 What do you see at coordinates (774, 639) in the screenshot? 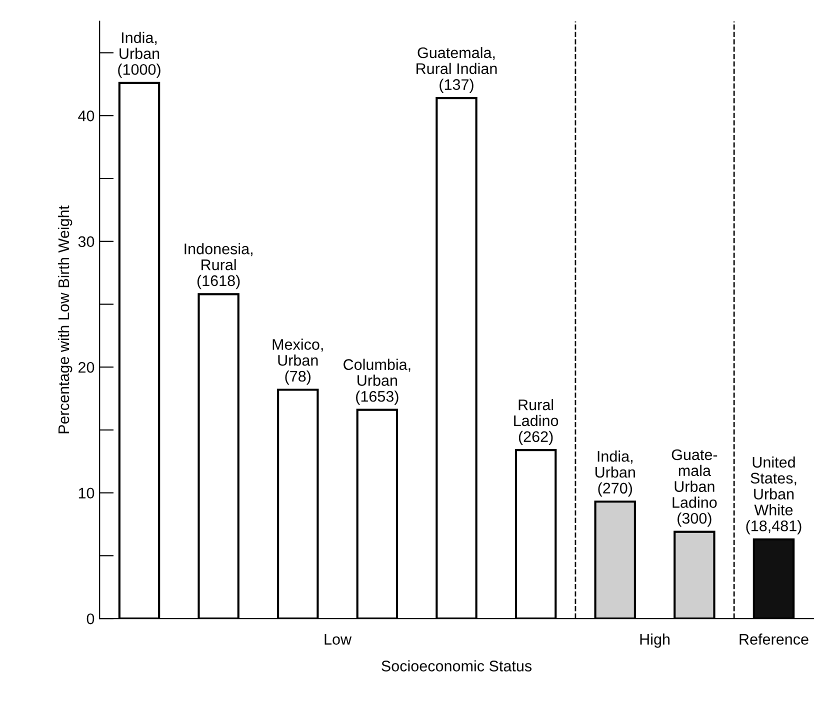
I see `text: Reference` at bounding box center [774, 639].